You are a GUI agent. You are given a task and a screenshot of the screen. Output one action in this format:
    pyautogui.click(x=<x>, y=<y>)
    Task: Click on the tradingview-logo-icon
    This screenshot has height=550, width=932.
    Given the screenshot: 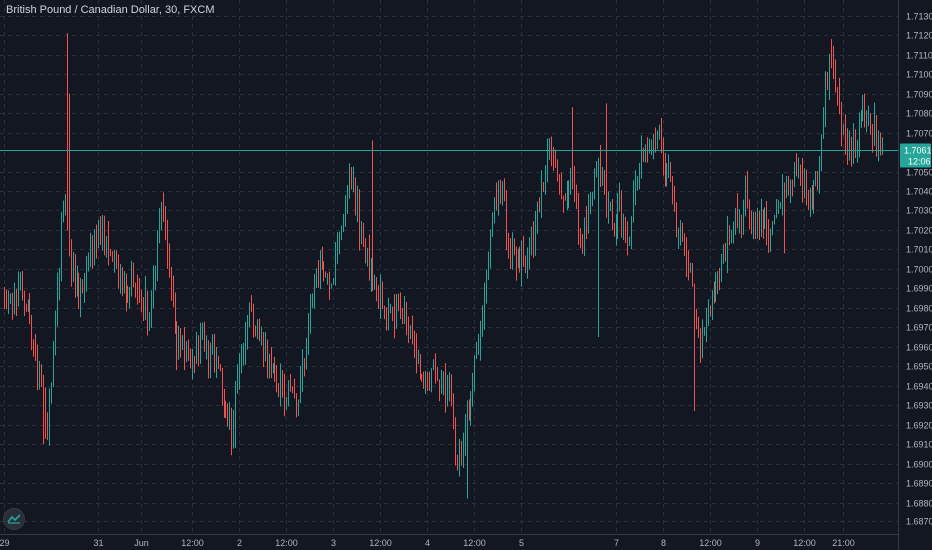 What is the action you would take?
    pyautogui.click(x=14, y=519)
    